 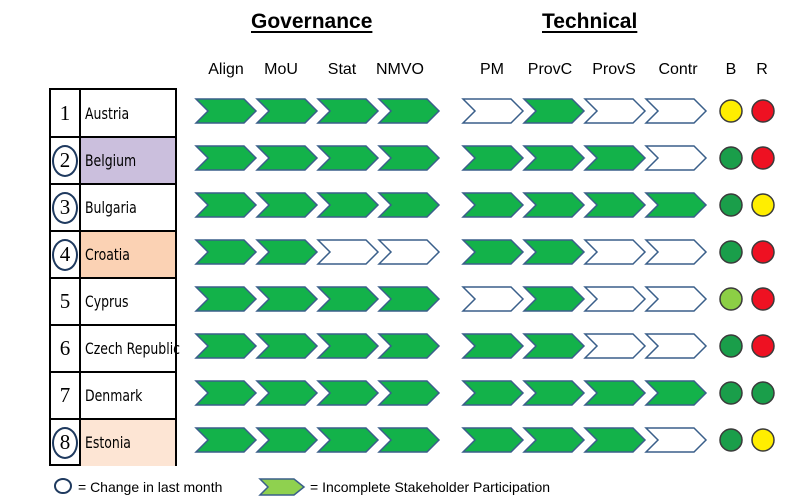 I want to click on legend-change-text: = Change in last month, so click(x=150, y=487).